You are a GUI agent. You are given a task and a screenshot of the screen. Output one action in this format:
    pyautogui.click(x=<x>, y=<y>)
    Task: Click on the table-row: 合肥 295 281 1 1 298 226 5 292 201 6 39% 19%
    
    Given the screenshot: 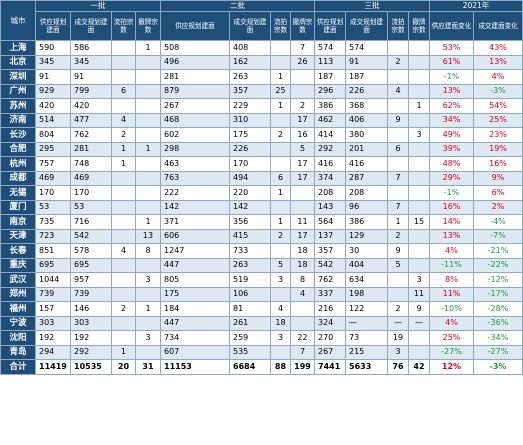 What is the action you would take?
    pyautogui.click(x=261, y=149)
    